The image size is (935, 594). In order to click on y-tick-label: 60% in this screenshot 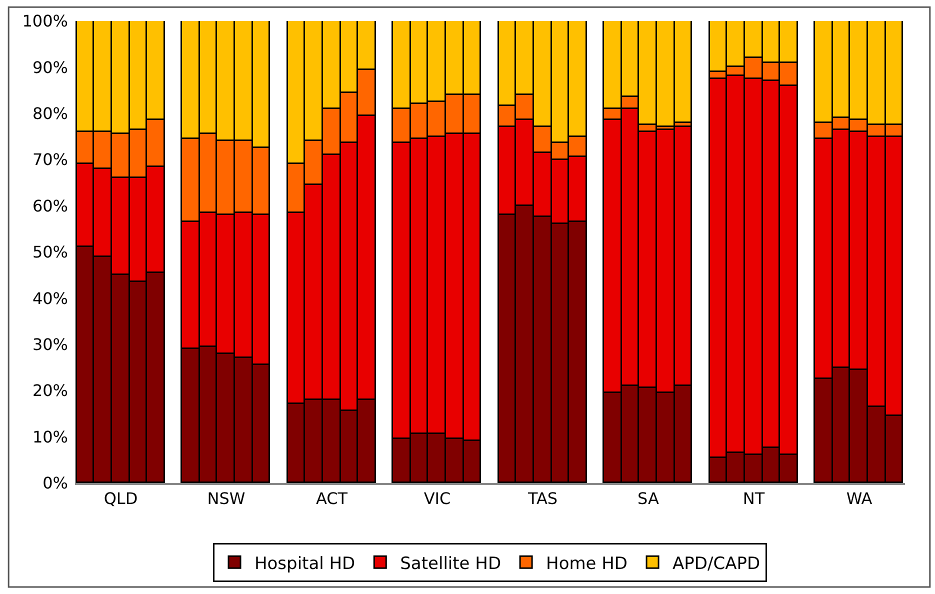, I will do `click(50, 206)`.